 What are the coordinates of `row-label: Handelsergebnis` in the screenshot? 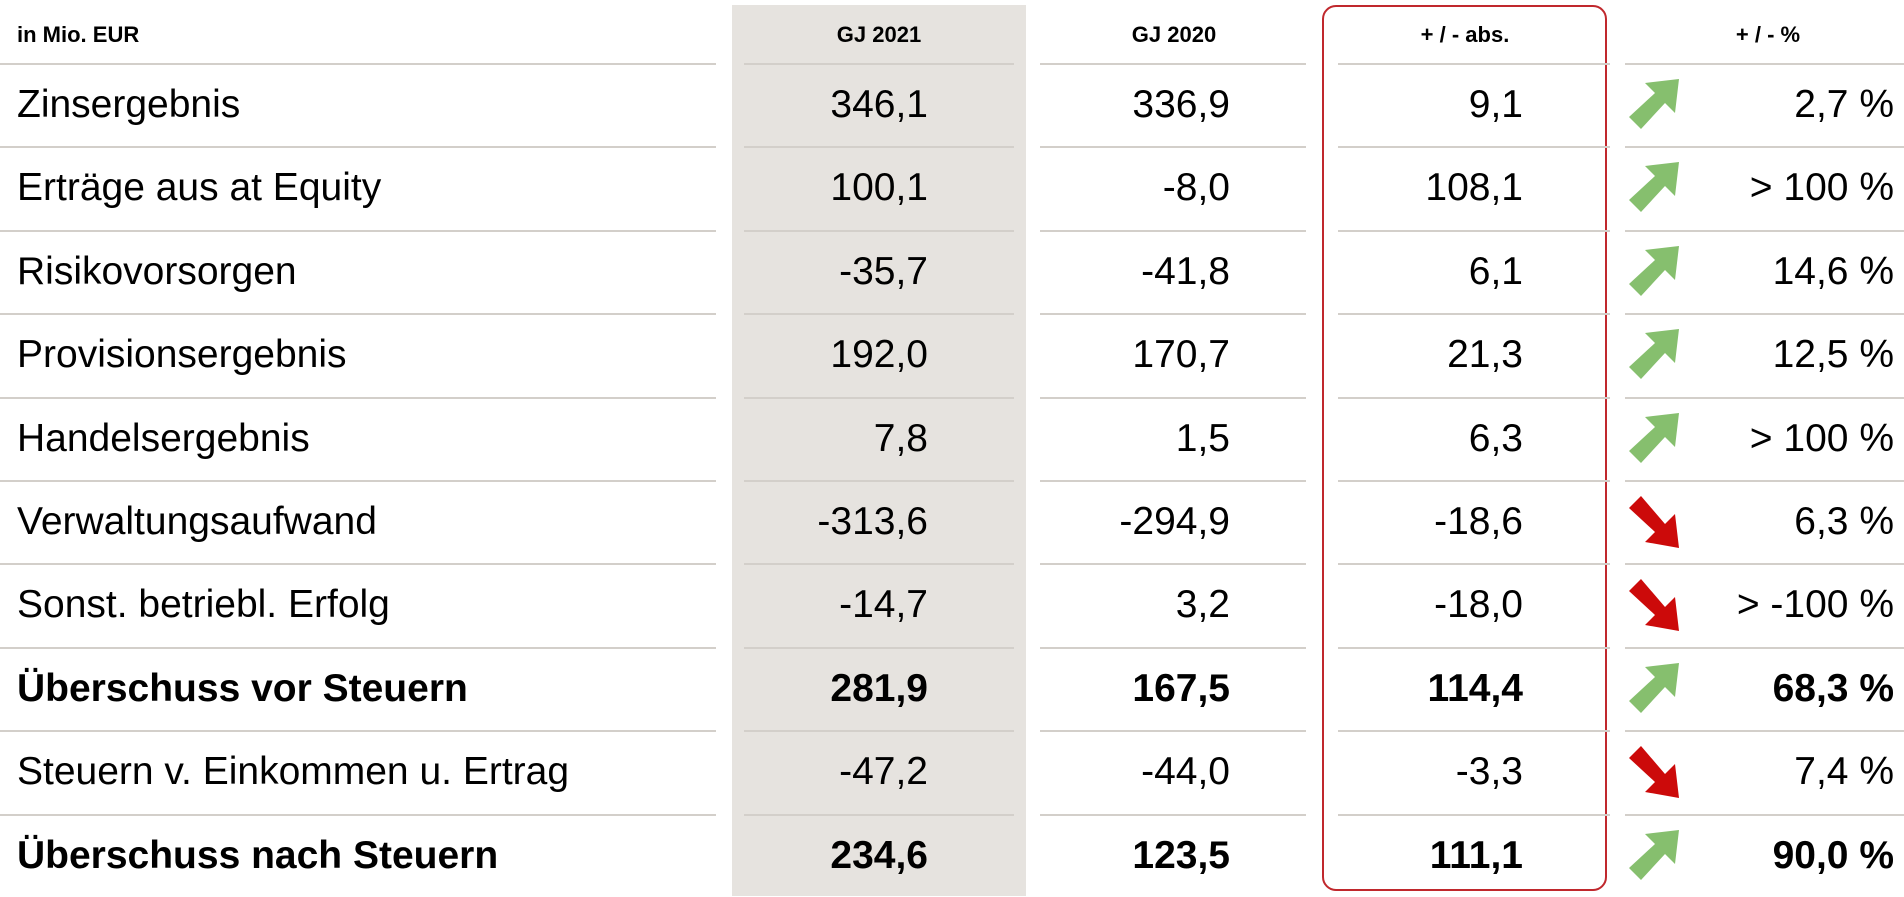 It's located at (163, 438).